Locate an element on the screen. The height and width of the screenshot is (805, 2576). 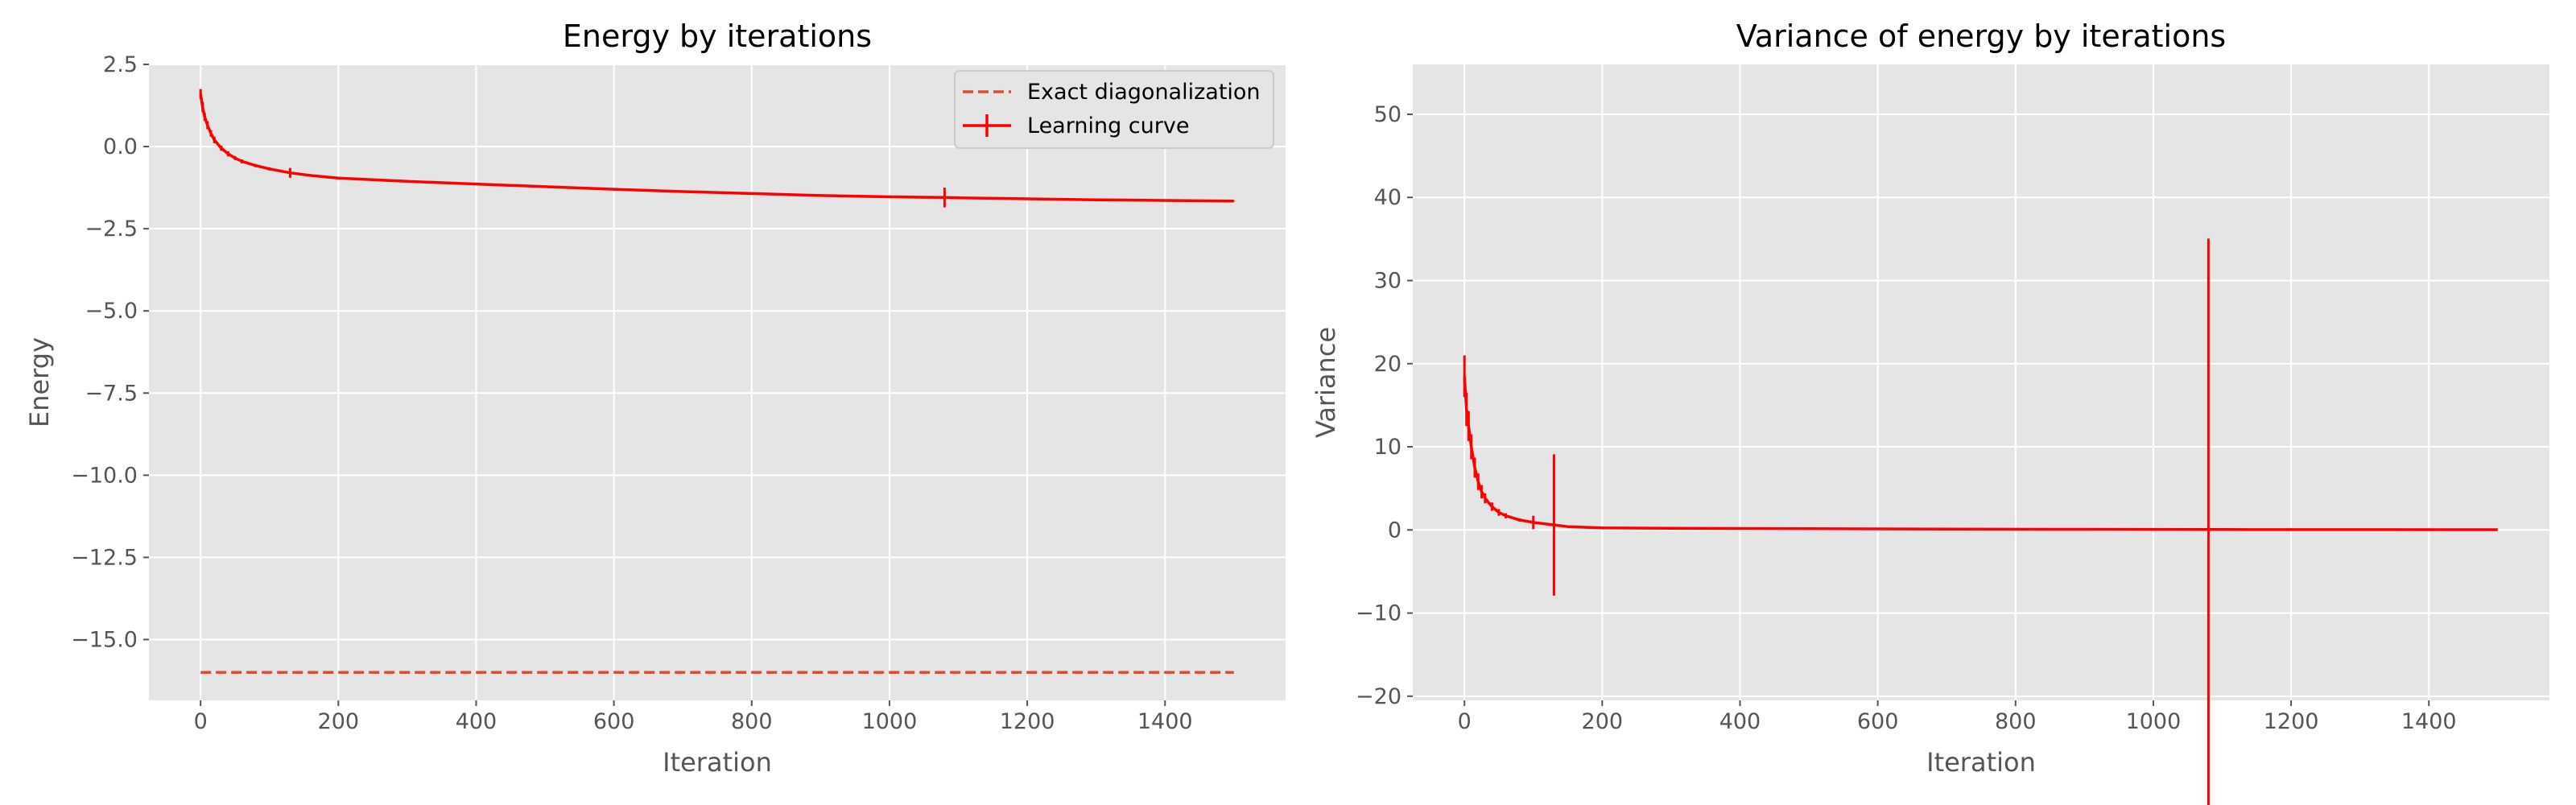
y-tick-label: 0 is located at coordinates (1395, 530).